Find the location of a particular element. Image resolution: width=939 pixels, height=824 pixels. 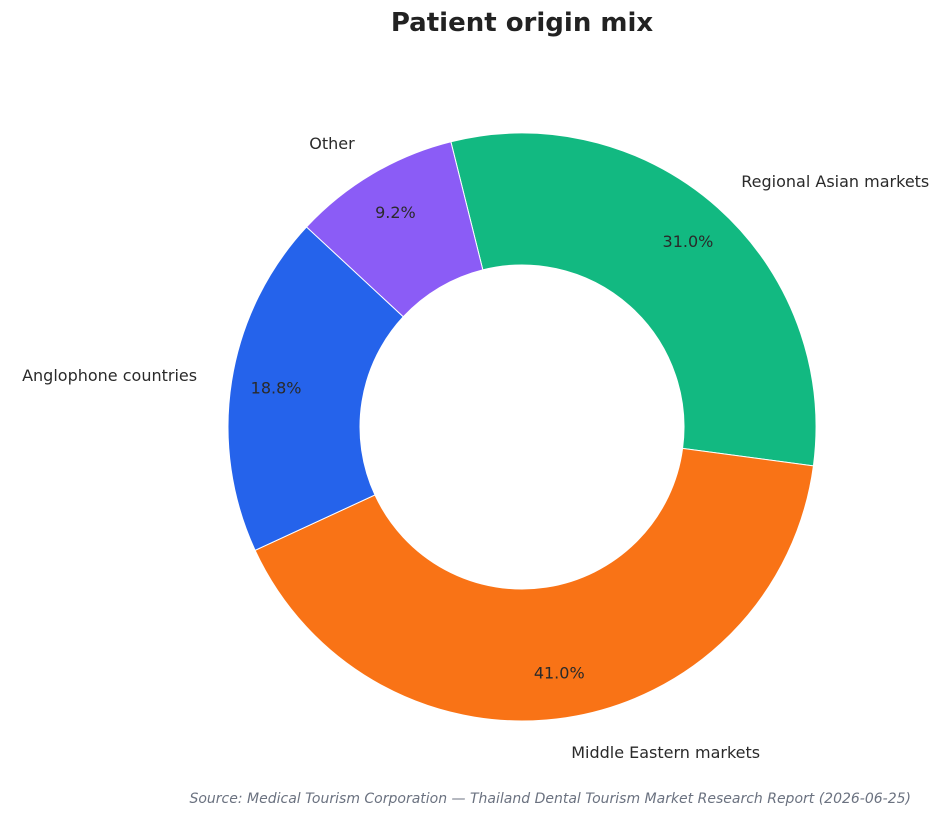

category-label-anglophone-countries: Anglophone countries is located at coordinates (109, 375).